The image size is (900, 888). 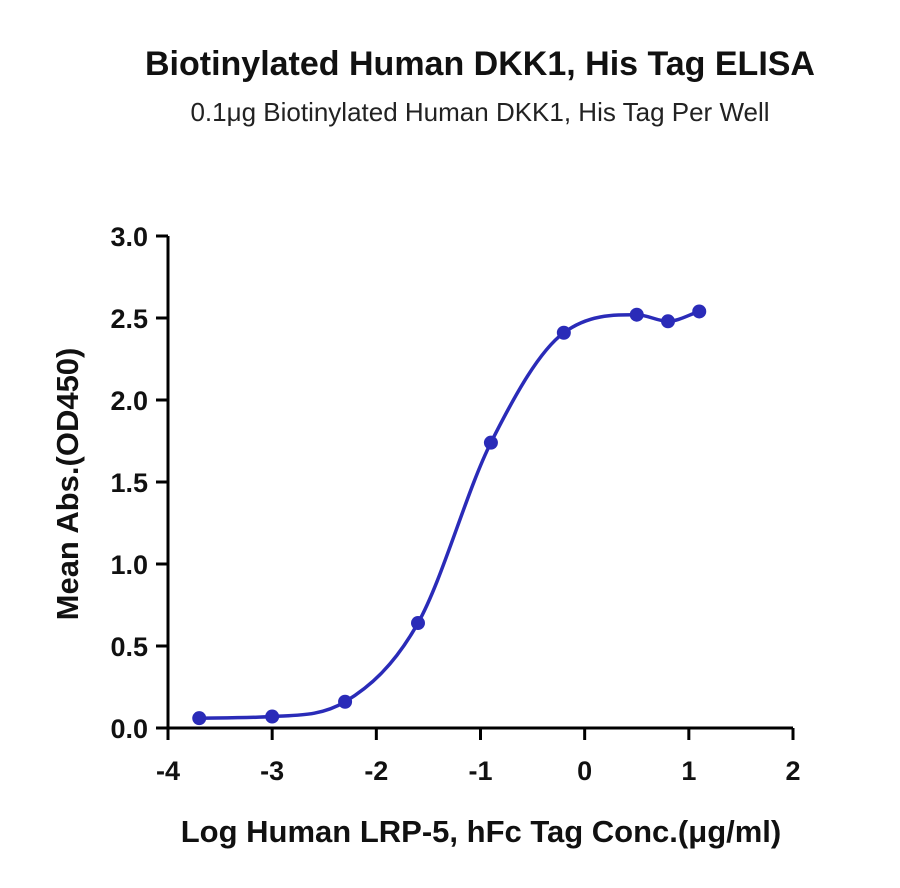 What do you see at coordinates (480, 771) in the screenshot?
I see `x-tick-label: -1` at bounding box center [480, 771].